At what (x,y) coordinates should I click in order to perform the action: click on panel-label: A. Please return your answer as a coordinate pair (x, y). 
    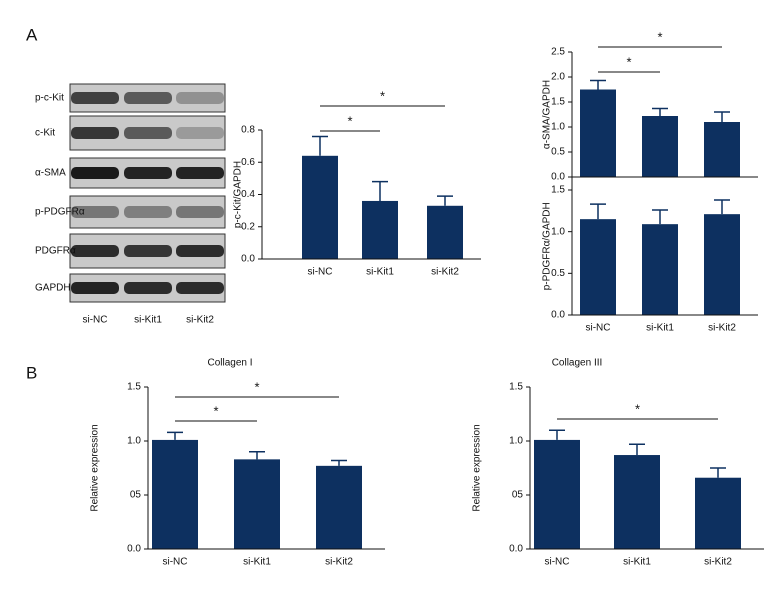
    Looking at the image, I should click on (32, 34).